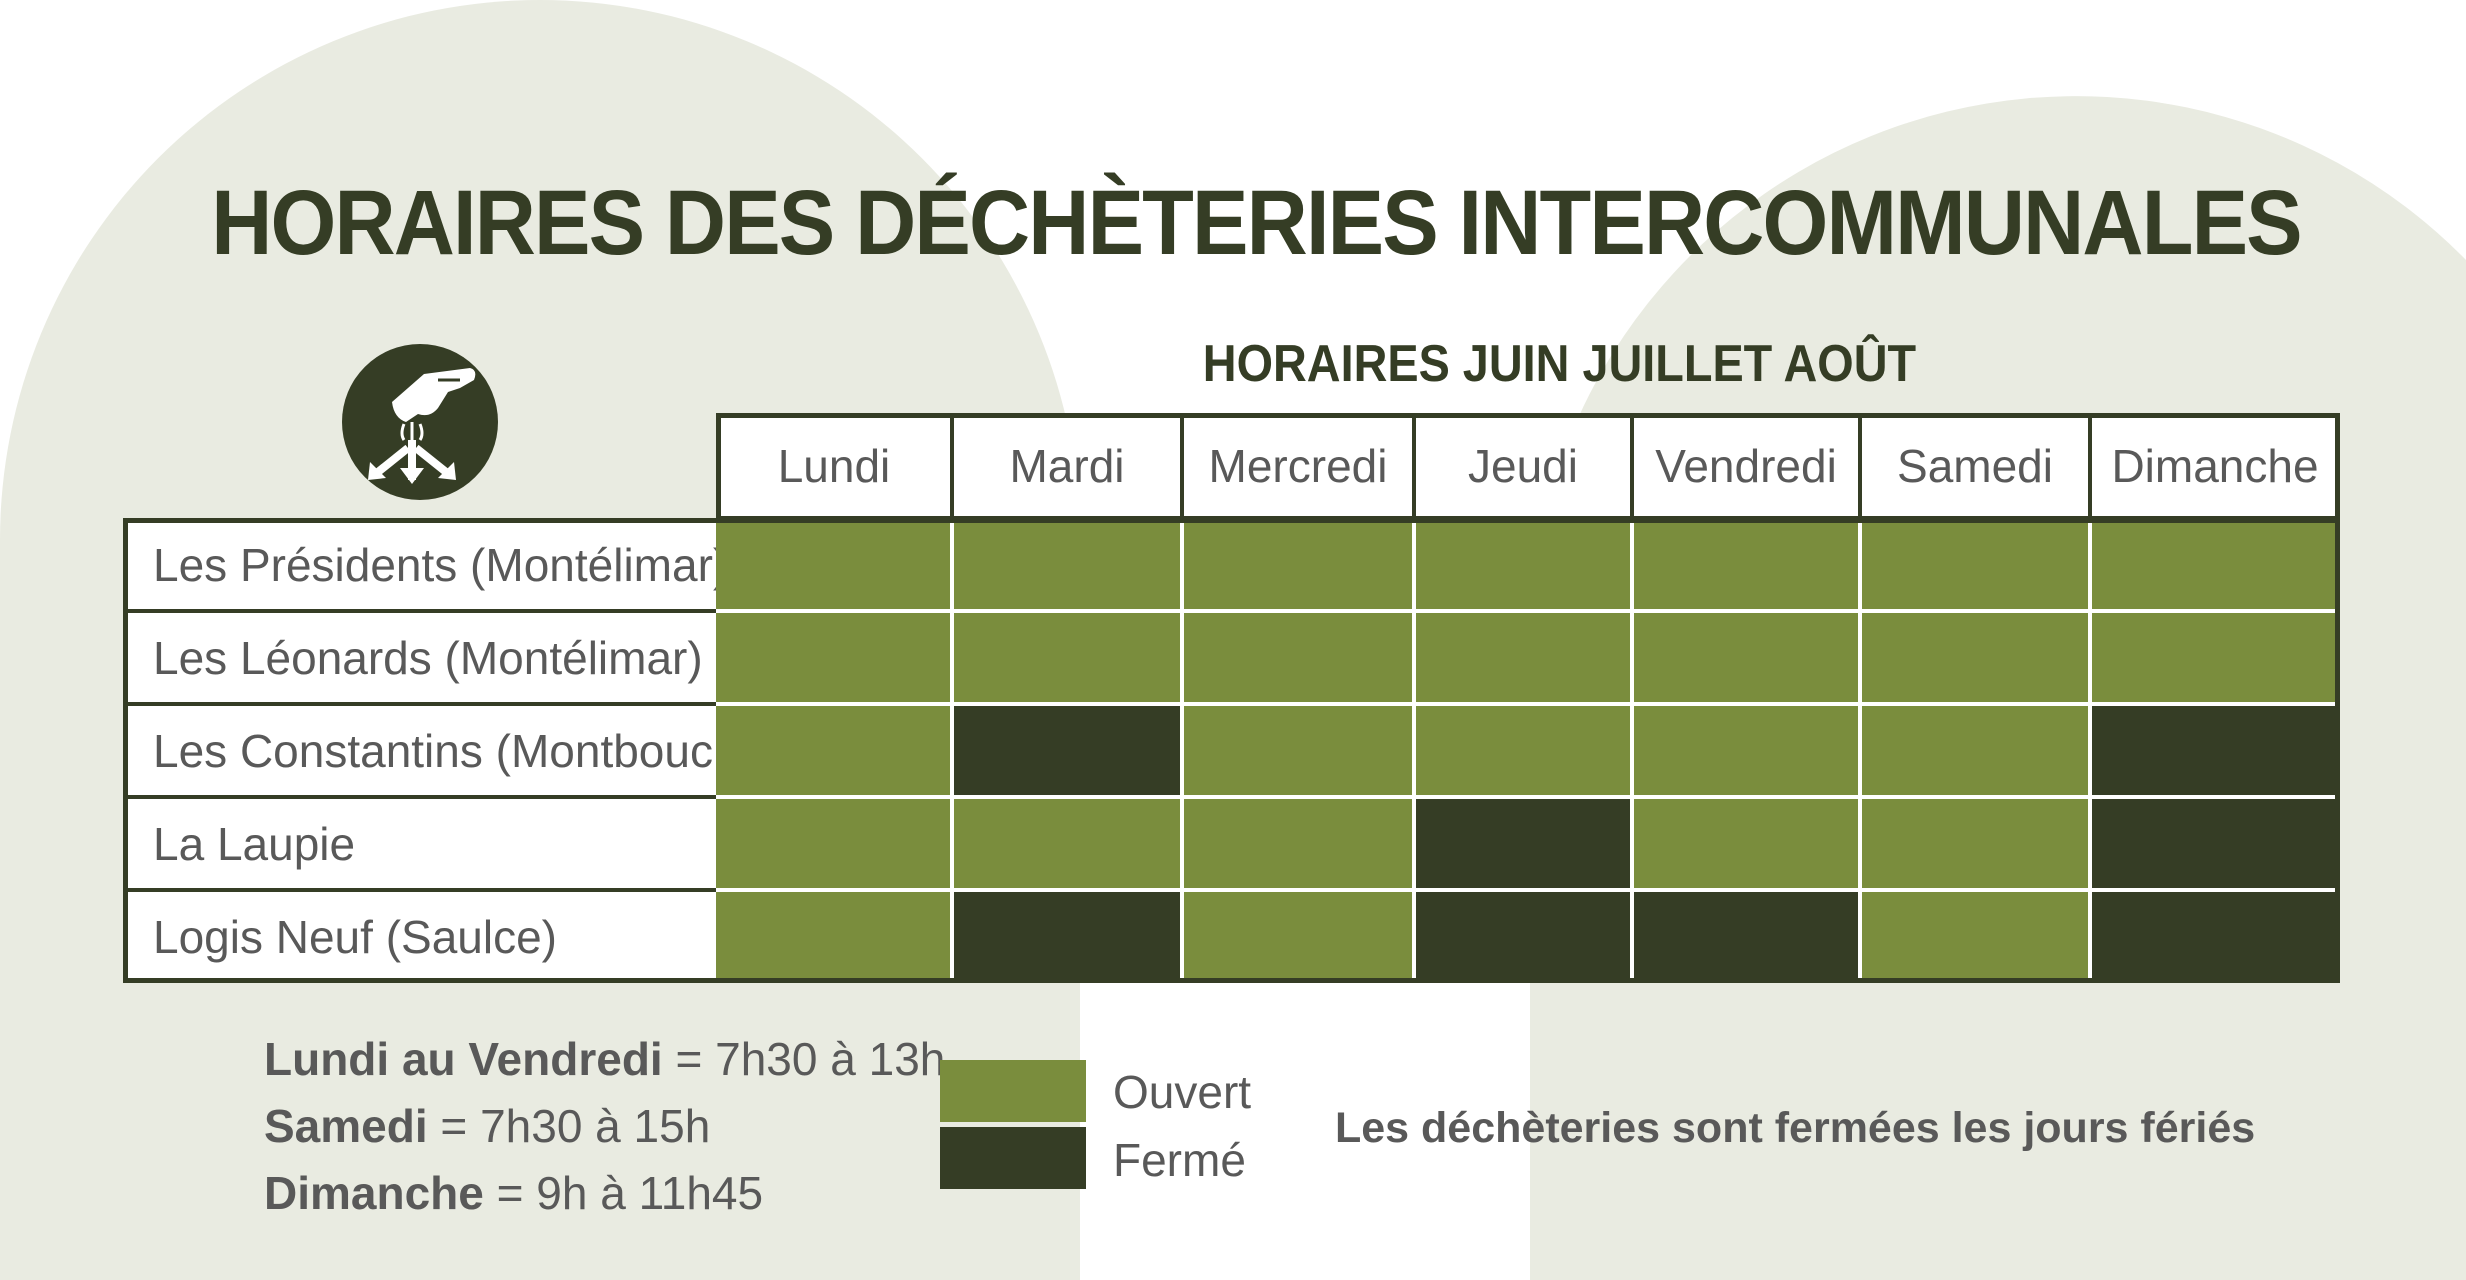 Image resolution: width=2466 pixels, height=1280 pixels. I want to click on day-header-0: Lundi, so click(834, 465).